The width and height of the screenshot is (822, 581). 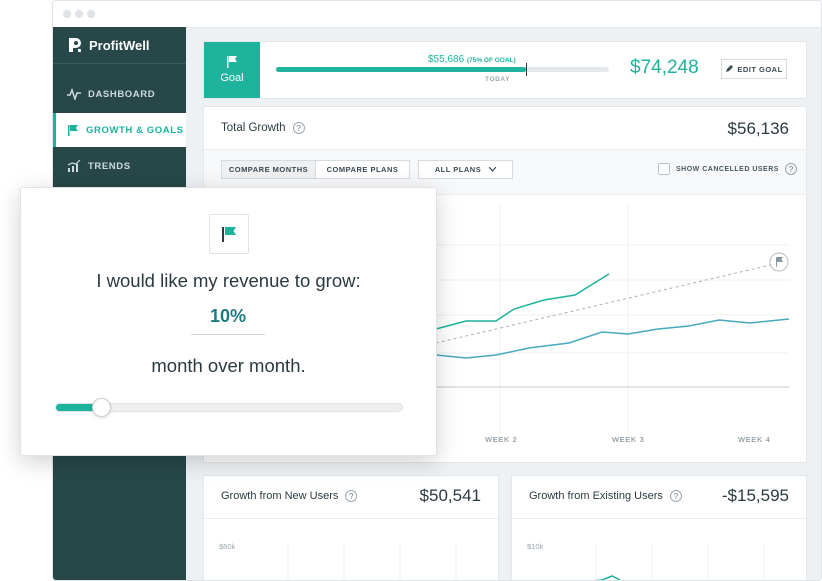 I want to click on goal-progress-value: $55,686, so click(x=446, y=59).